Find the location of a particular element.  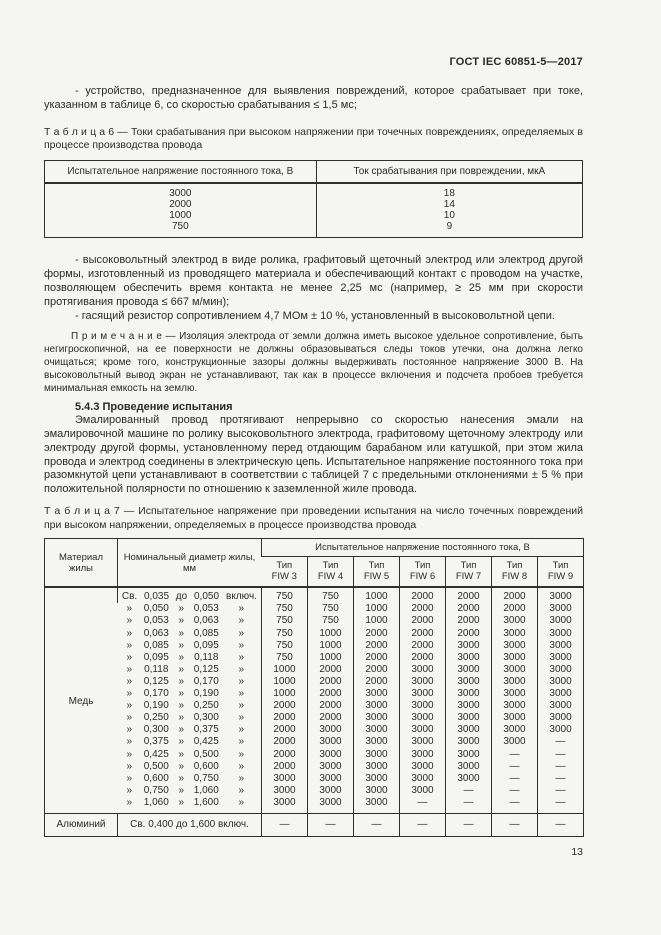

cell-diameter-range: » 0,500» 0,600» is located at coordinates (185, 766).